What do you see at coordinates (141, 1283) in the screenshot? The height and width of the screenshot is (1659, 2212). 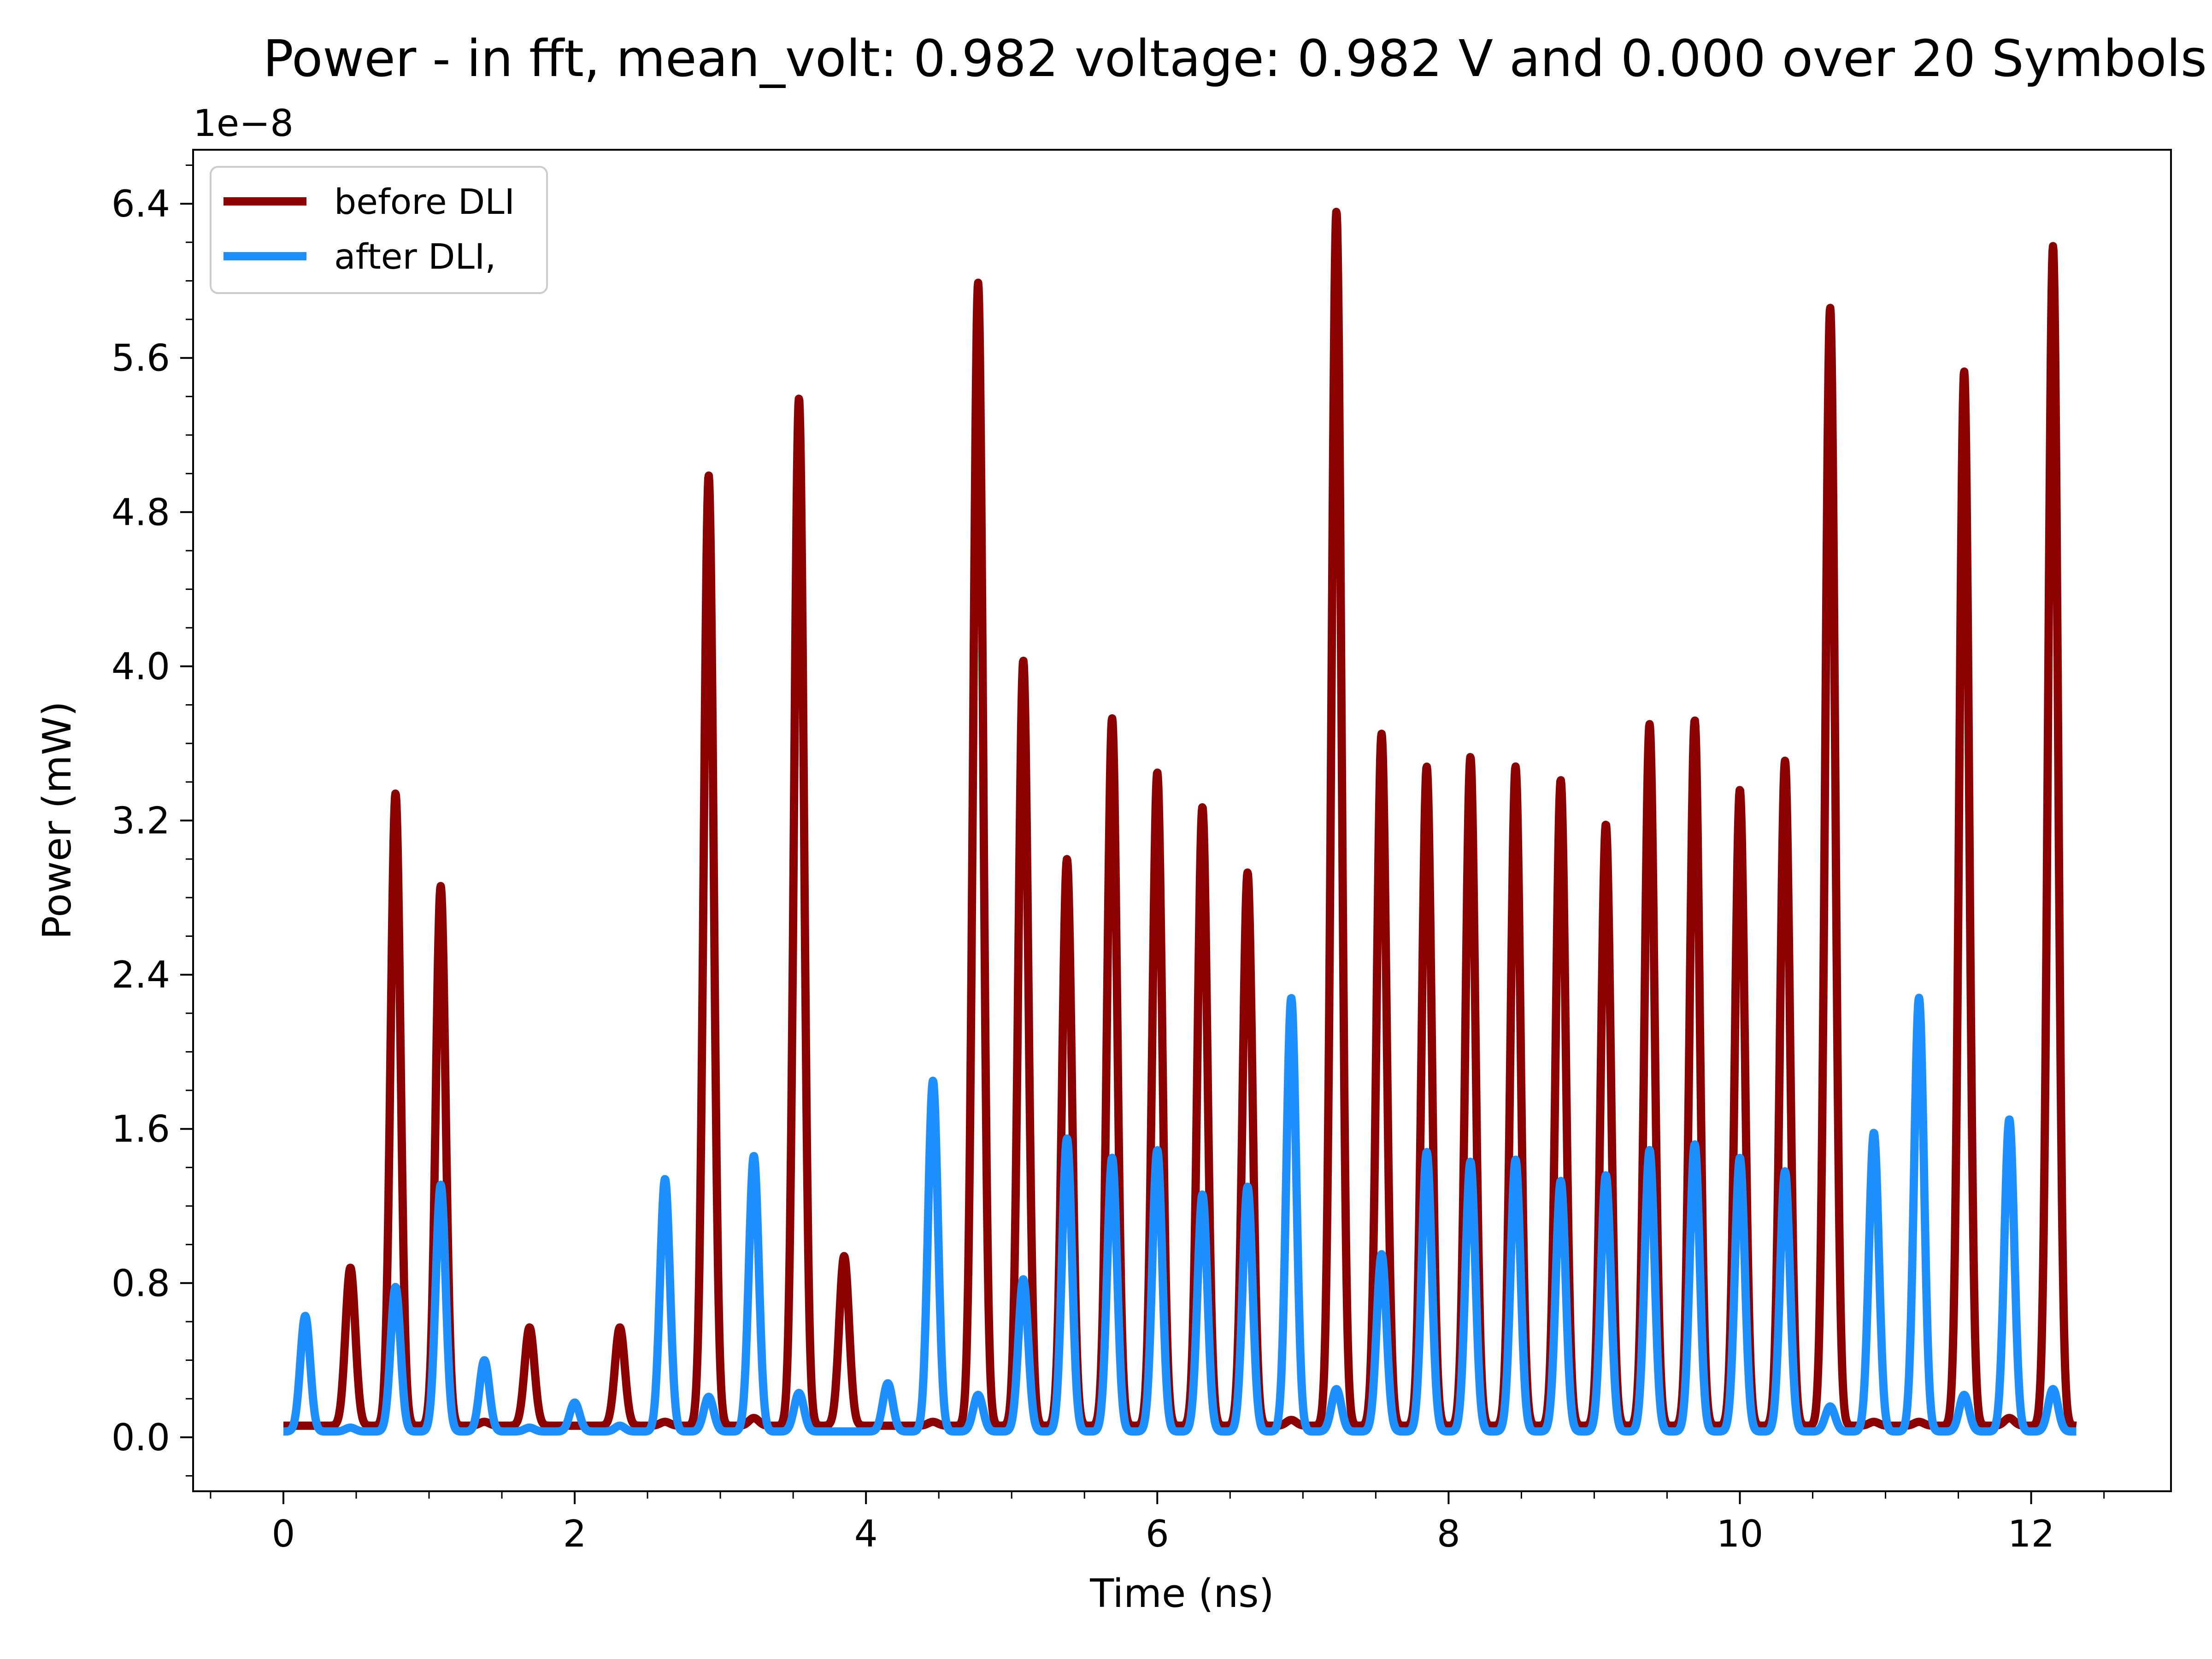 I see `y-tick-label: 0.8` at bounding box center [141, 1283].